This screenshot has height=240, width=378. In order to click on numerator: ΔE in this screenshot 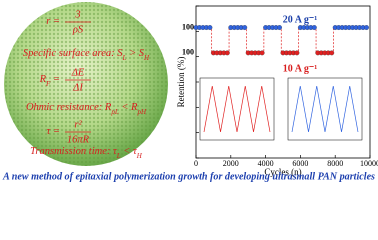, I will do `click(78, 72)`.